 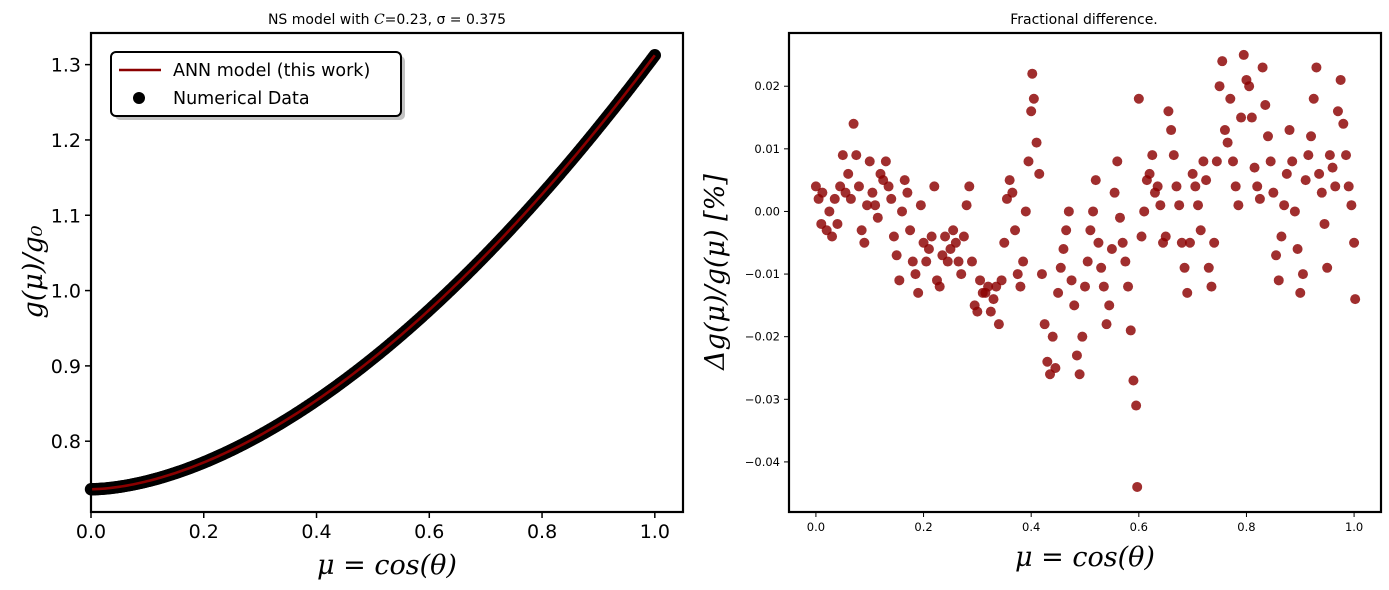 I want to click on right-x-tick-label: 1.0, so click(x=1354, y=527).